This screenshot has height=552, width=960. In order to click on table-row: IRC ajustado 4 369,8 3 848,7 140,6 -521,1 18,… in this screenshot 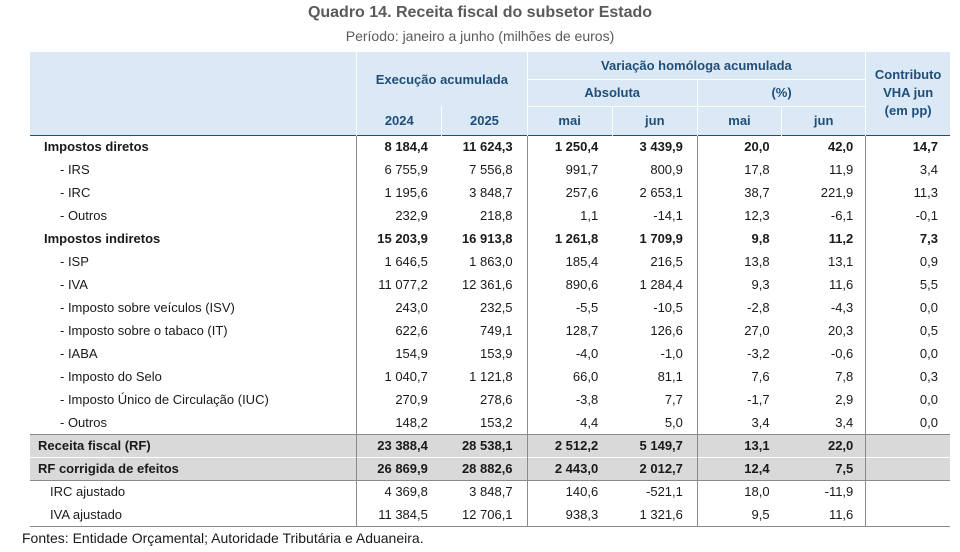, I will do `click(490, 491)`.